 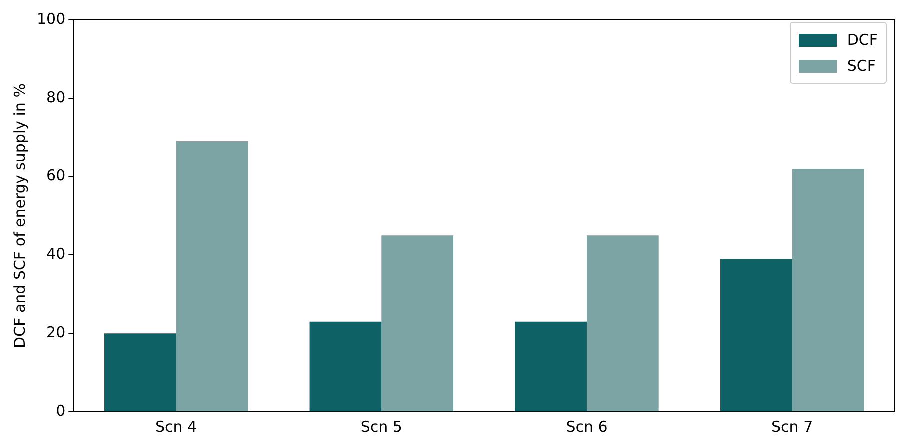 What do you see at coordinates (61, 411) in the screenshot?
I see `y-tick-label: 0` at bounding box center [61, 411].